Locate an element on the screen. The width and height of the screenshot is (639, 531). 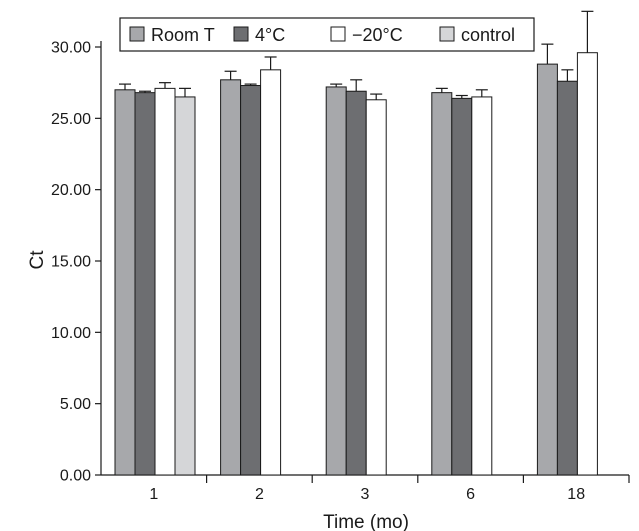
legend-label-20-c: −20°C is located at coordinates (377, 35).